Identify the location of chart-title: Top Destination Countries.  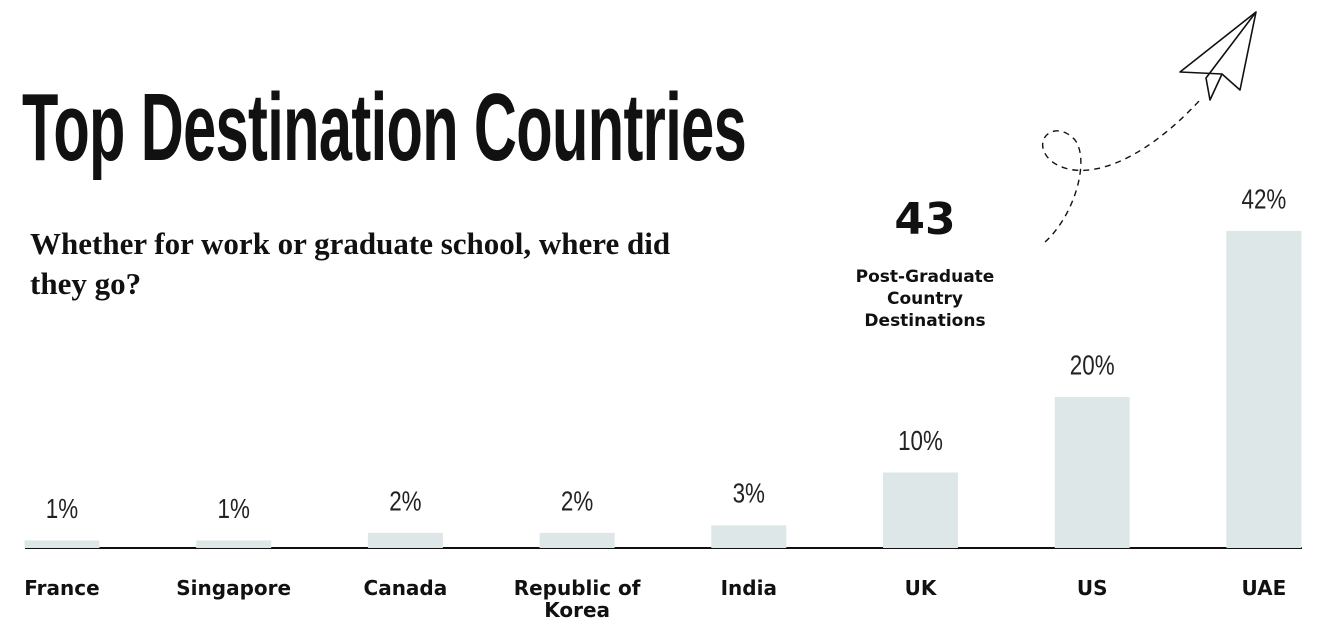
(384, 127).